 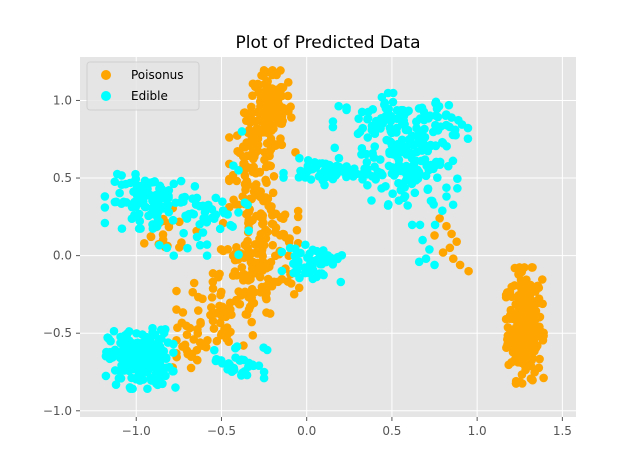 I want to click on x-tick-label: 1.5, so click(x=562, y=431).